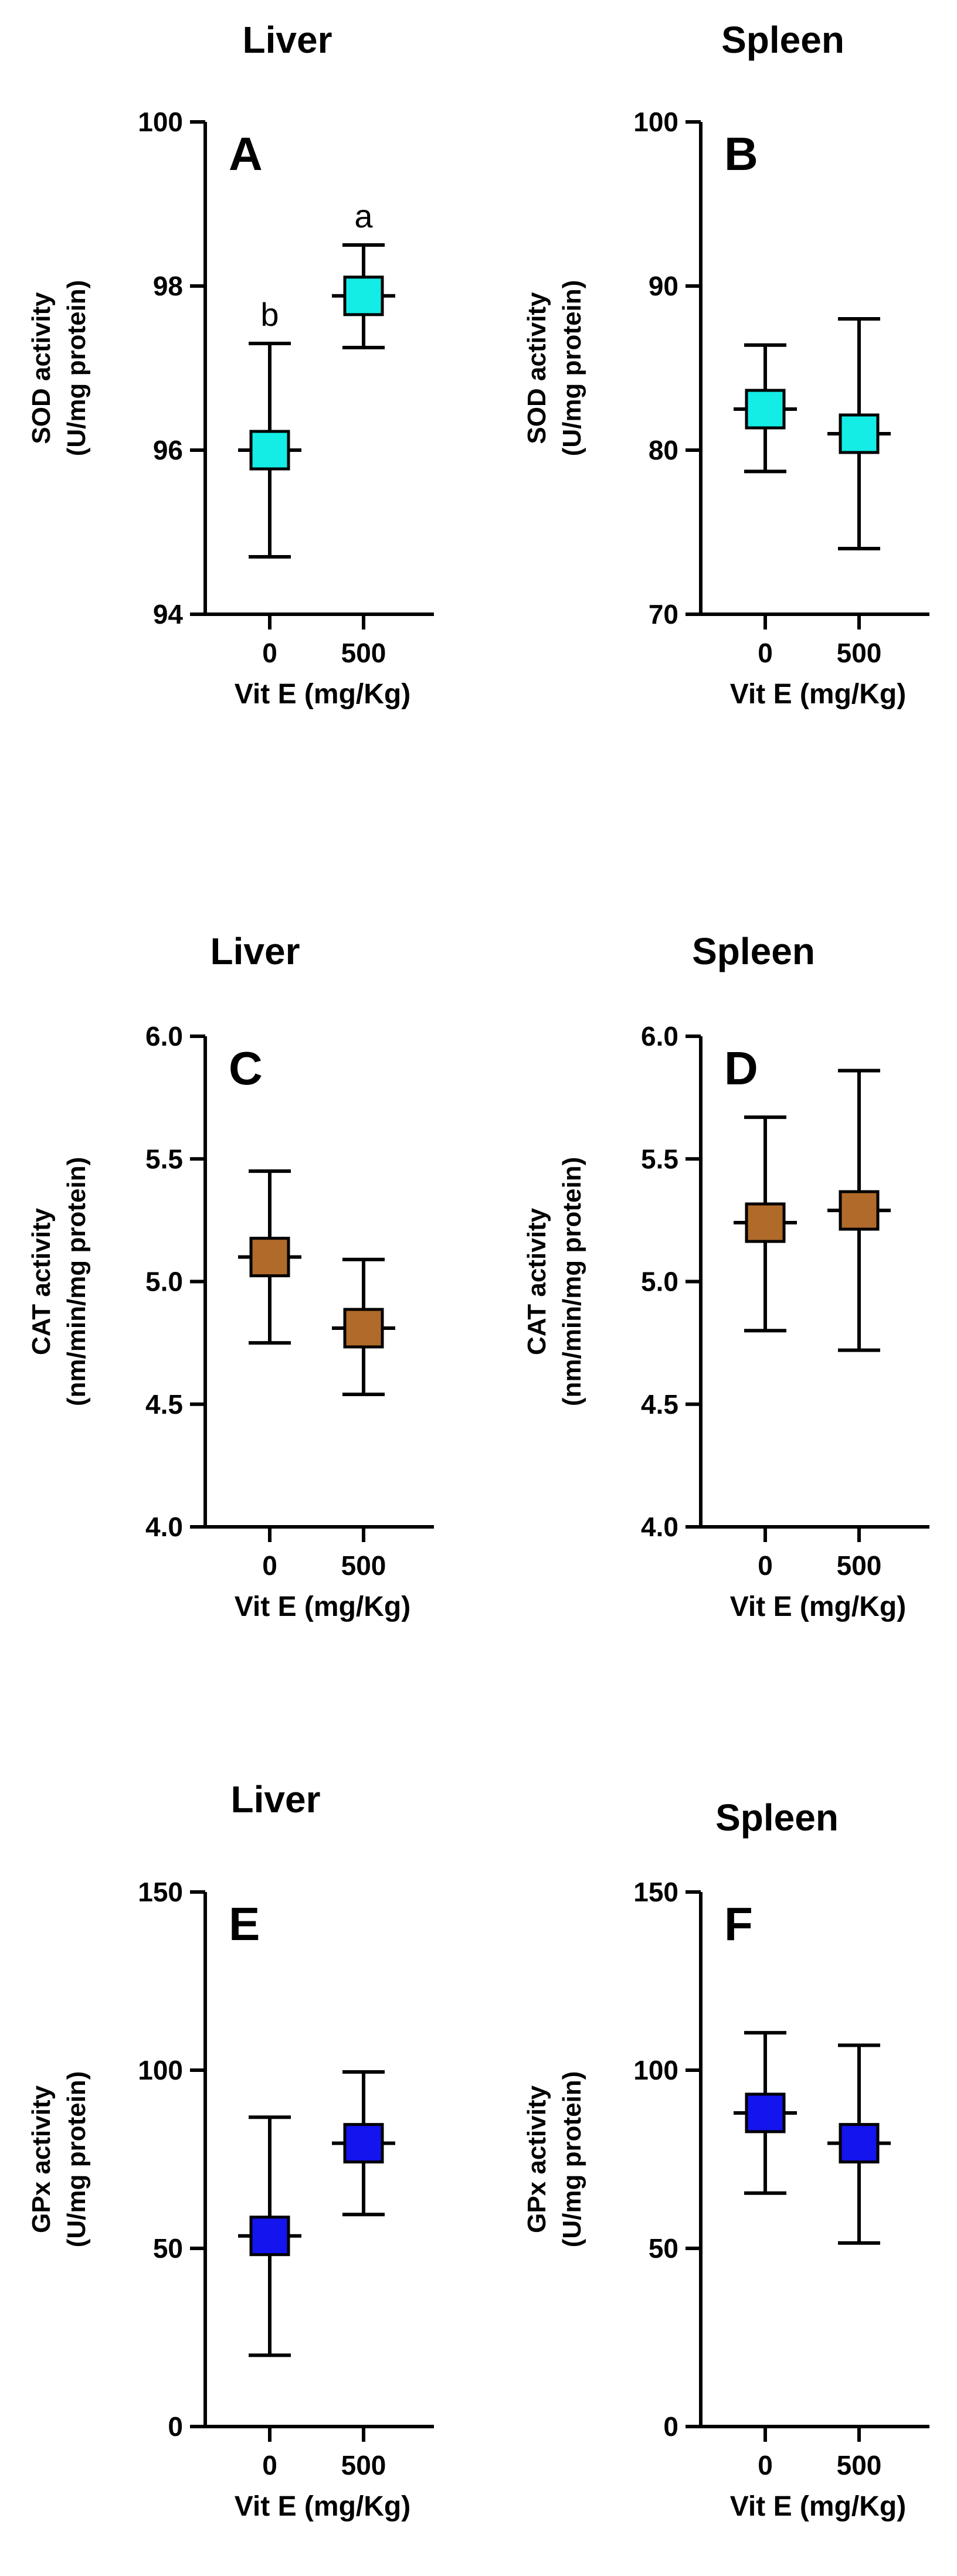 This screenshot has height=2576, width=957. Describe the element at coordinates (818, 1606) in the screenshot. I see `panel-d-x-axis-label: Vit E (mg/Kg)` at that location.